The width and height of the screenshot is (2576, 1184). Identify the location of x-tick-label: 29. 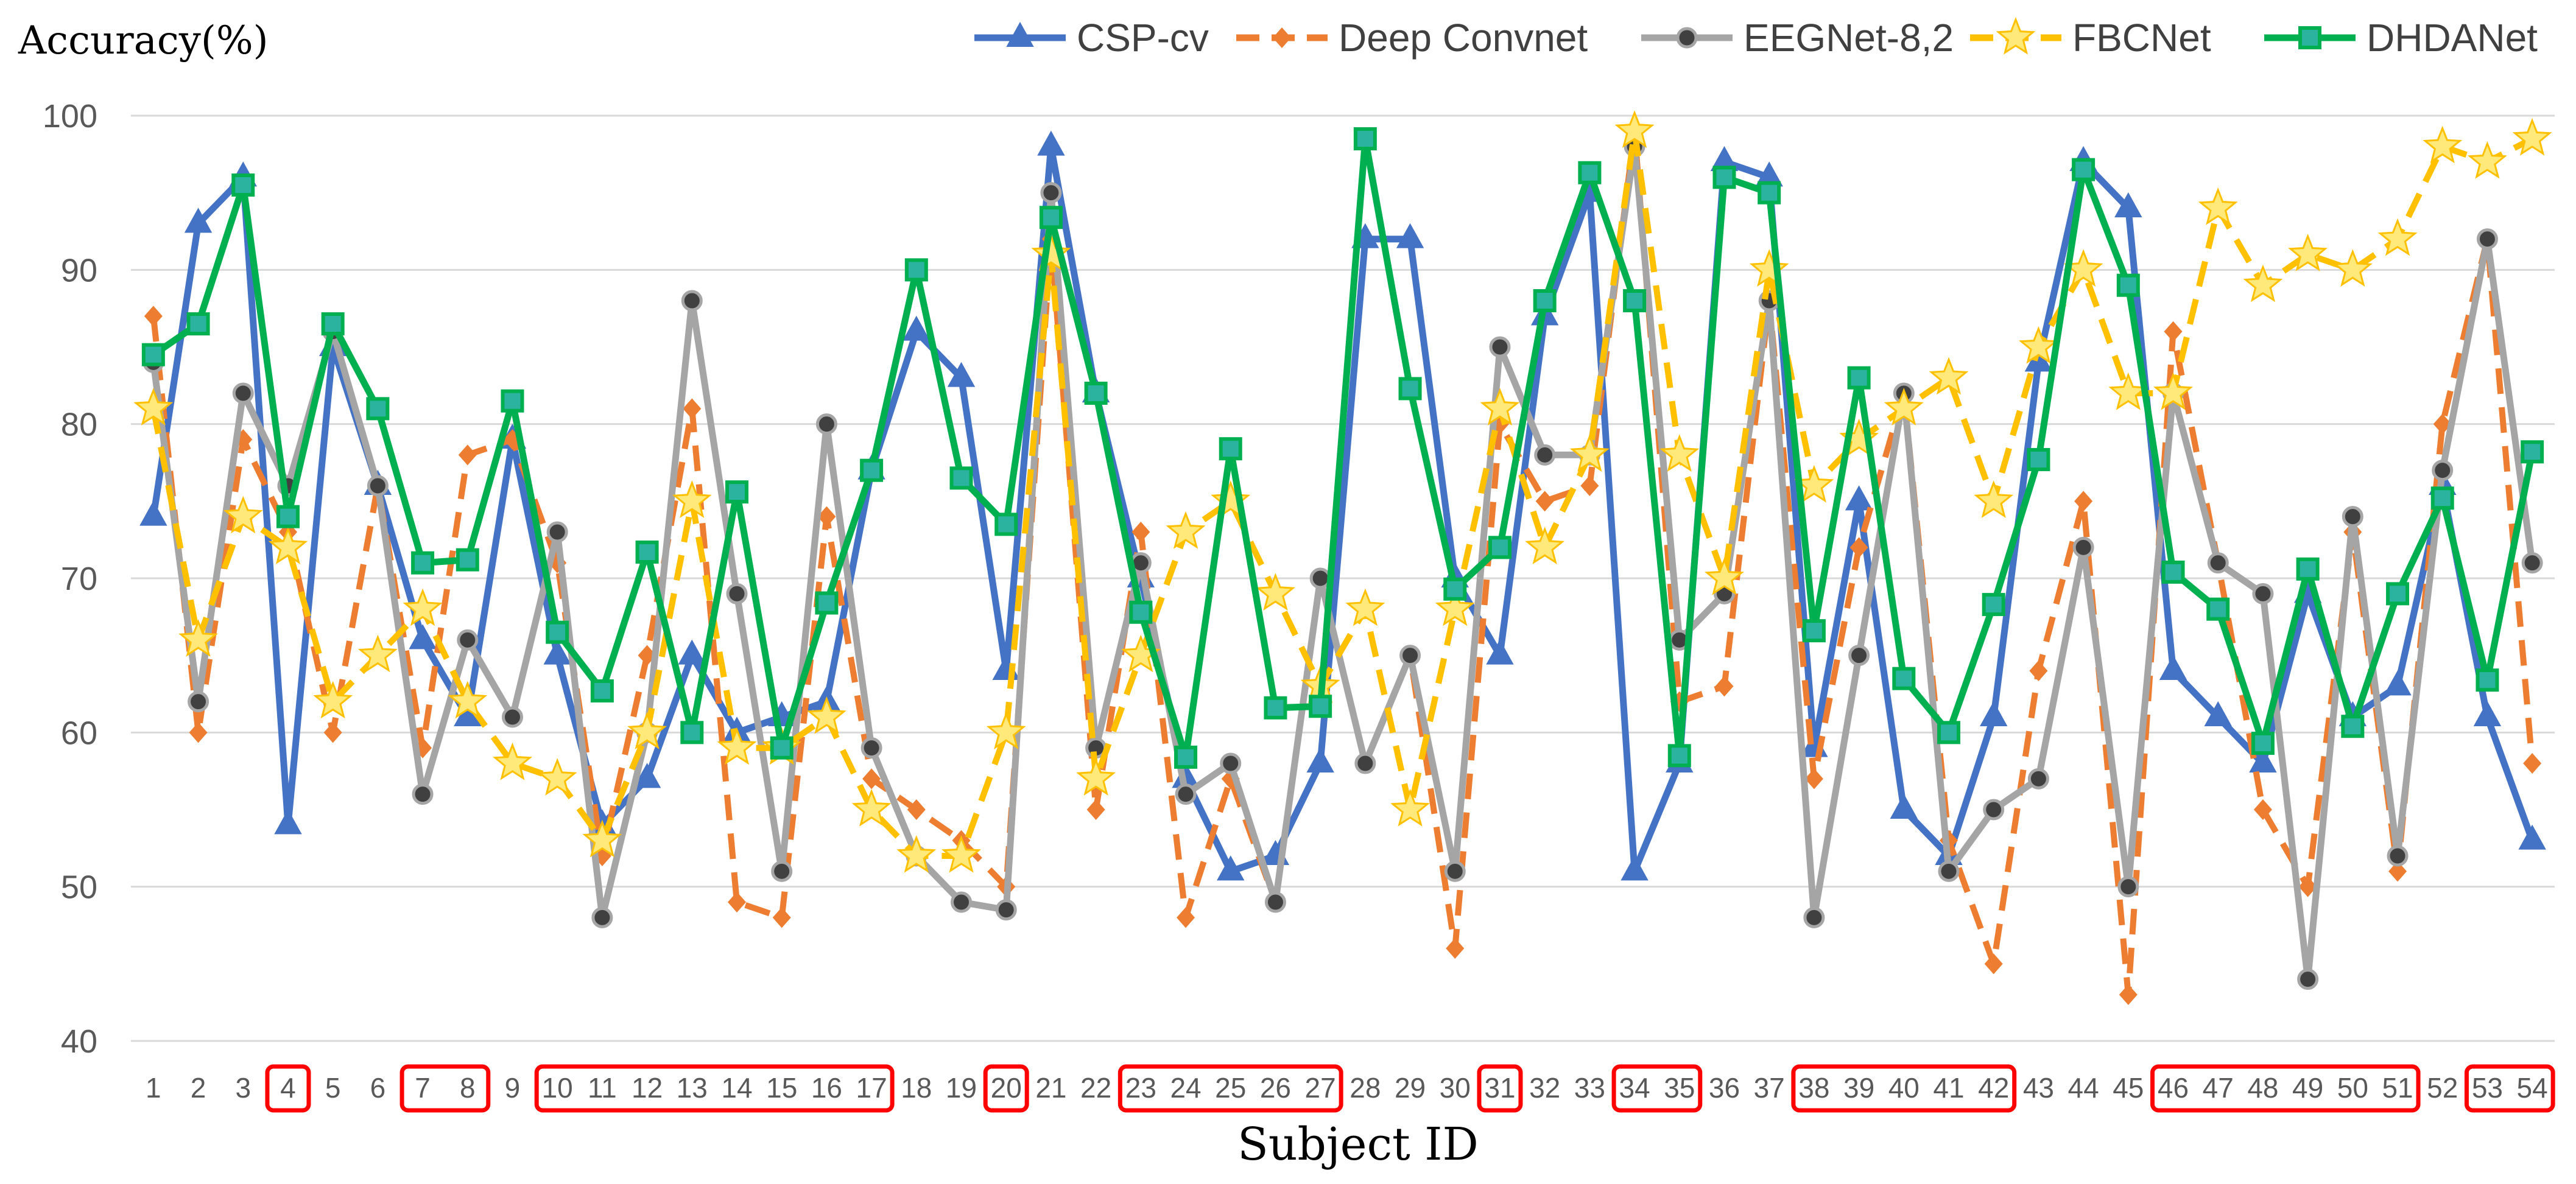
(1410, 1088).